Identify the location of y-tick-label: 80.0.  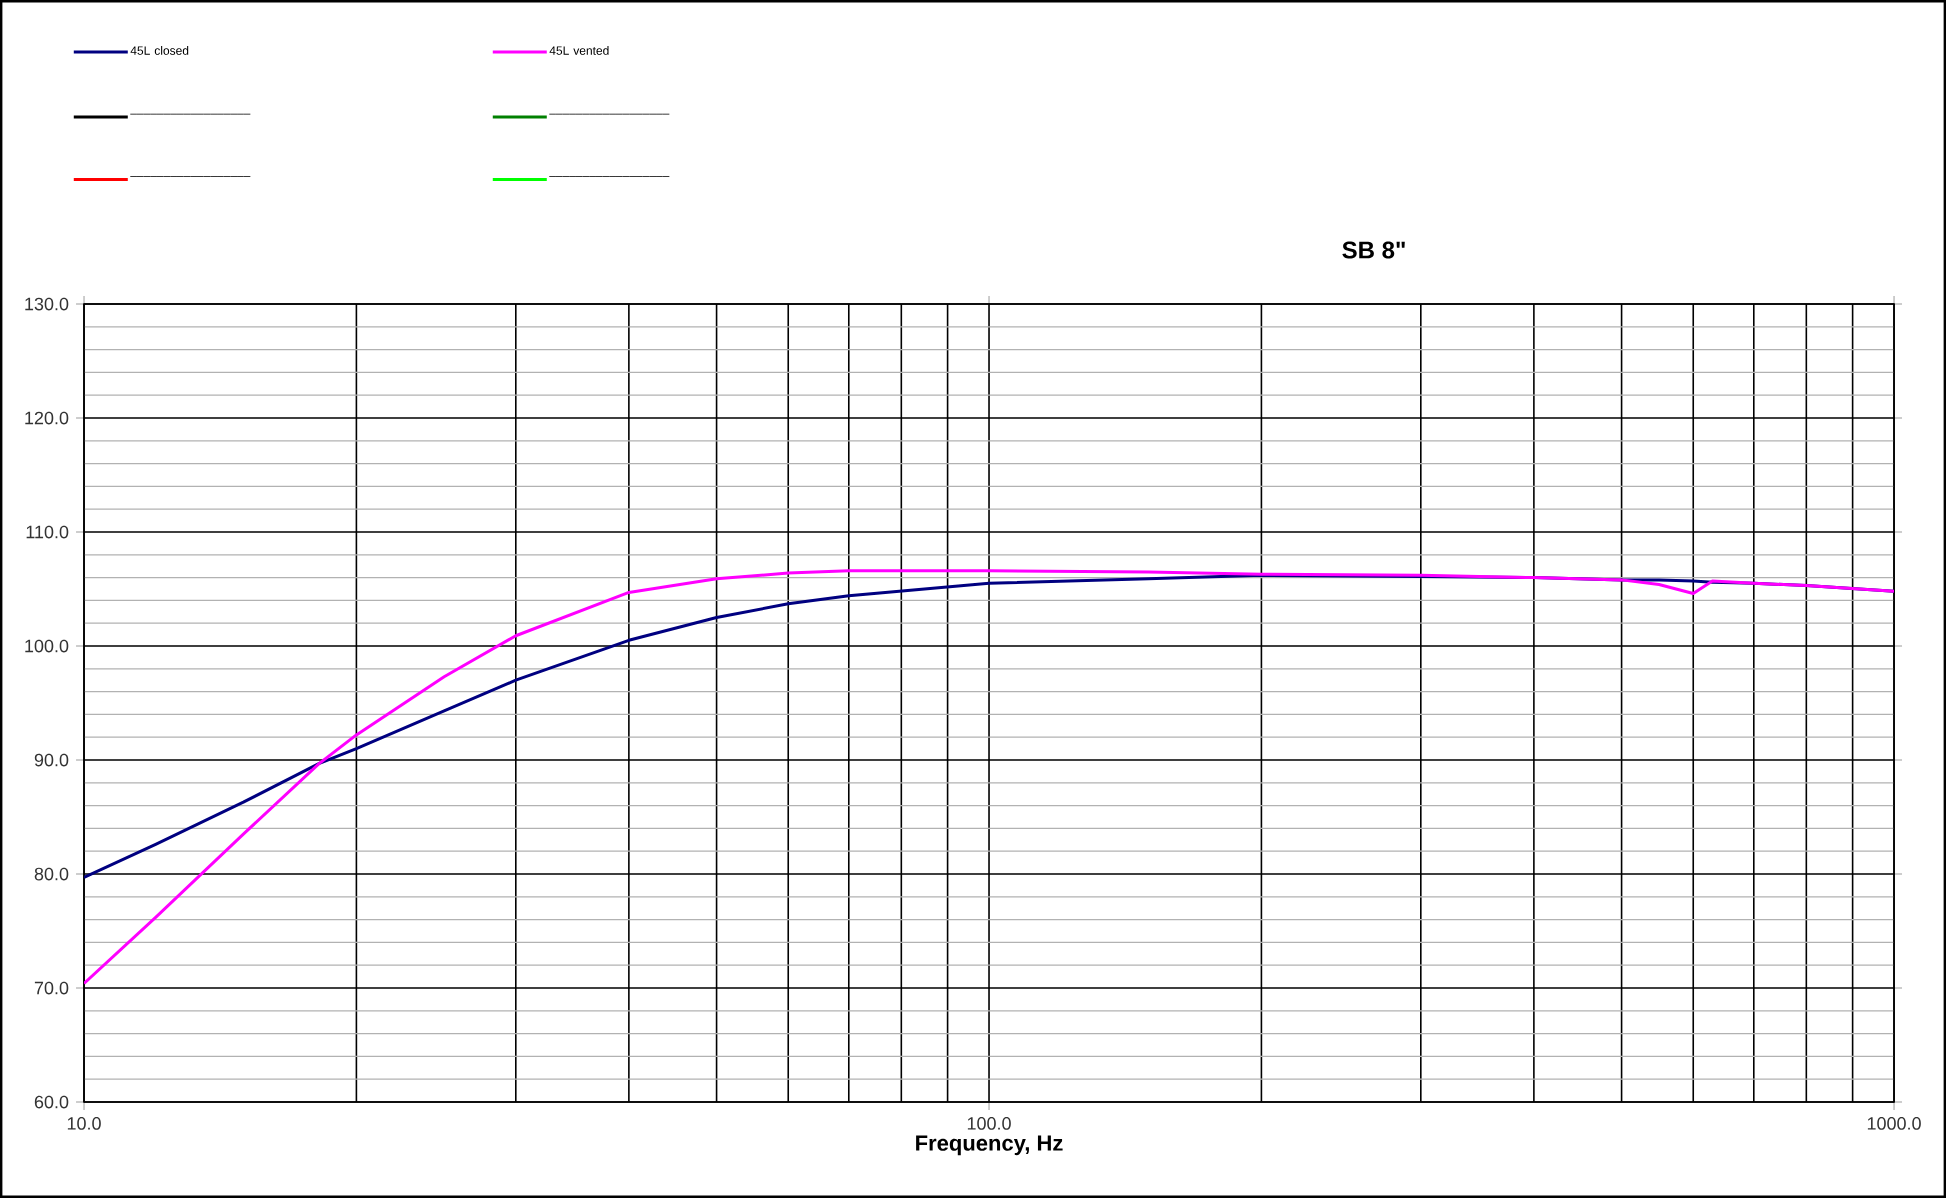
(51, 874).